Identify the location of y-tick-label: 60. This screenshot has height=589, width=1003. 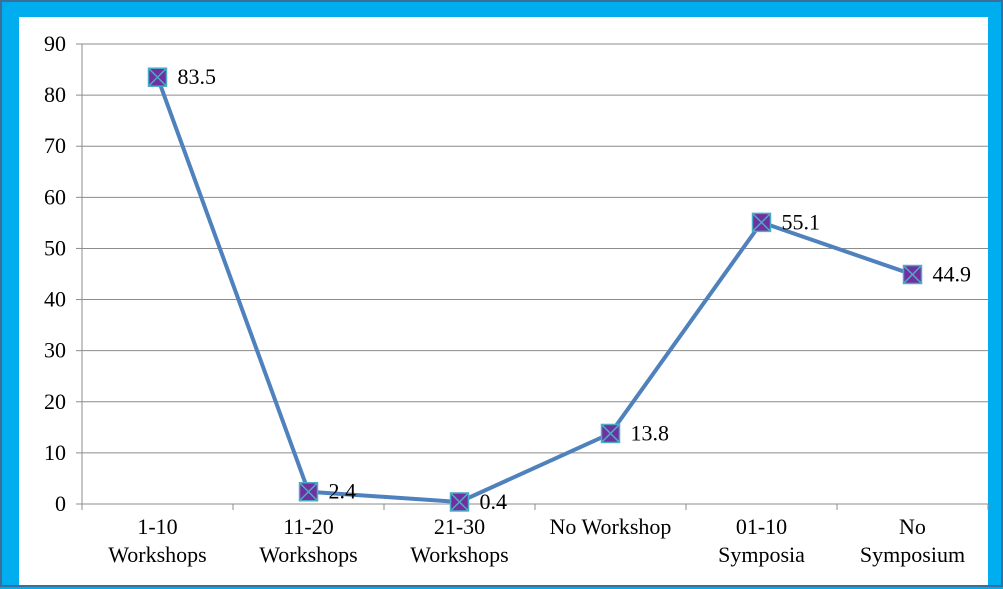
(55, 196).